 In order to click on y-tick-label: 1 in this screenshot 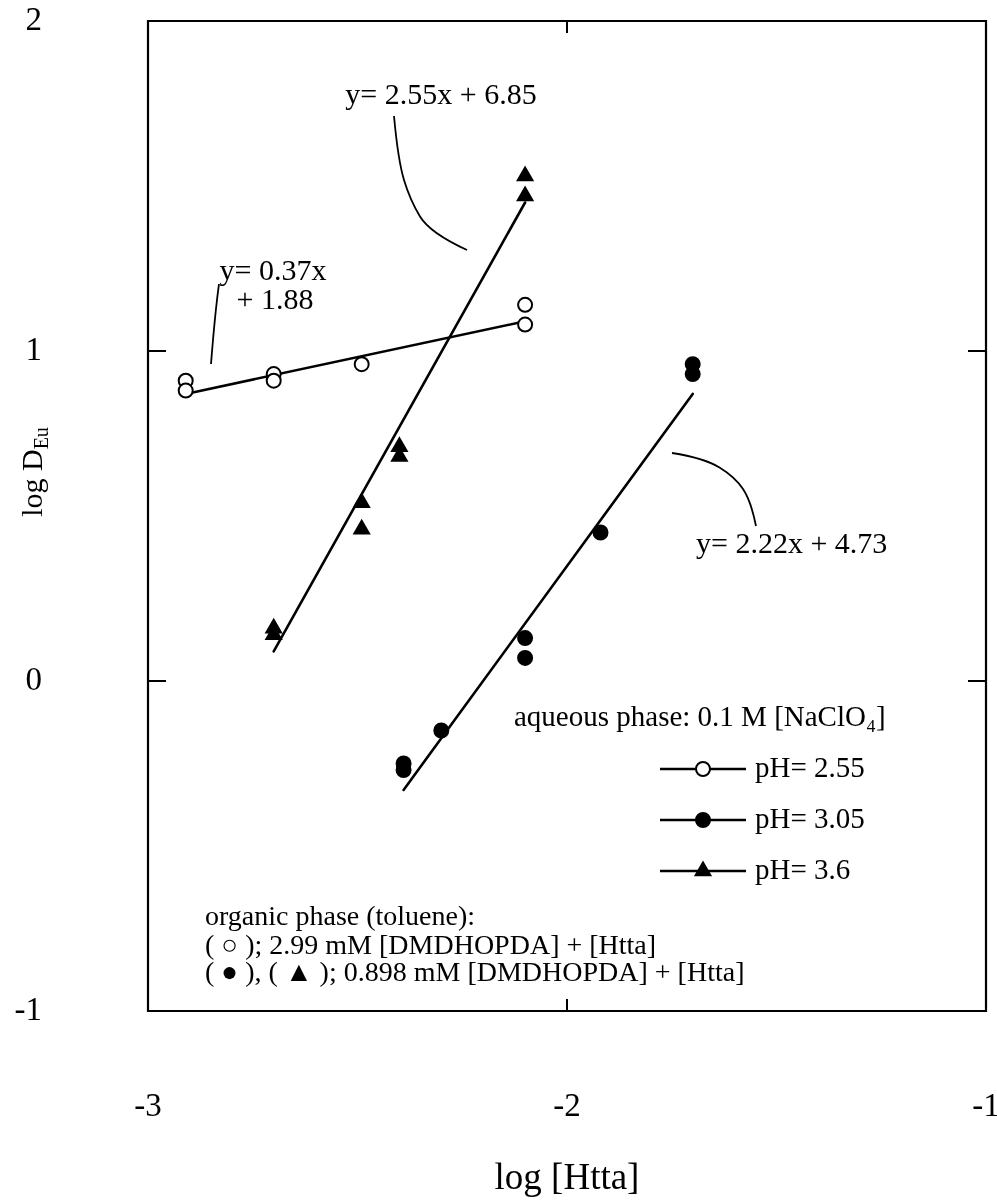, I will do `click(33, 348)`.